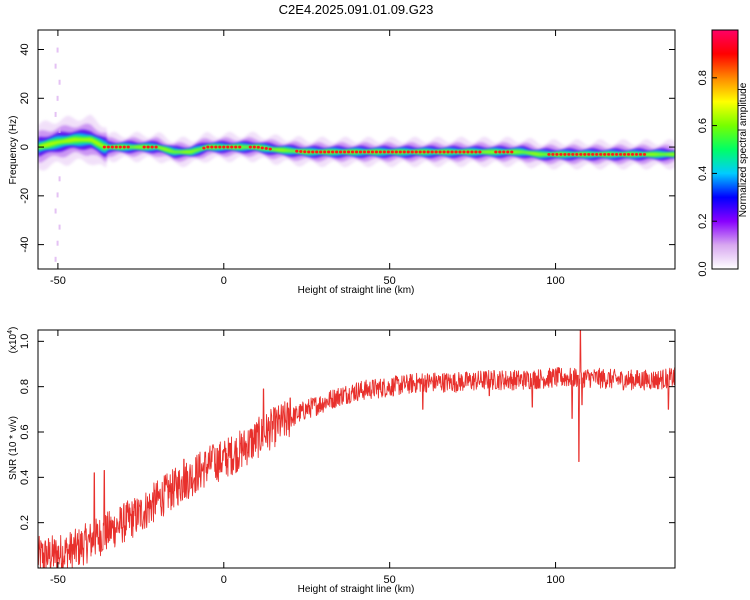 This screenshot has height=600, width=750. What do you see at coordinates (555, 281) in the screenshot?
I see `spectrogram-x-tick-label: 100` at bounding box center [555, 281].